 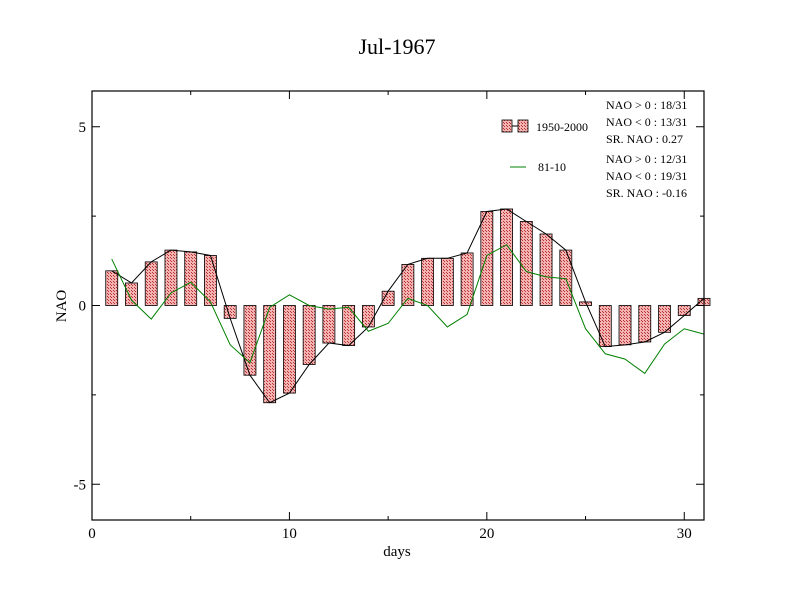 What do you see at coordinates (289, 534) in the screenshot?
I see `x-tick-label-10: 10` at bounding box center [289, 534].